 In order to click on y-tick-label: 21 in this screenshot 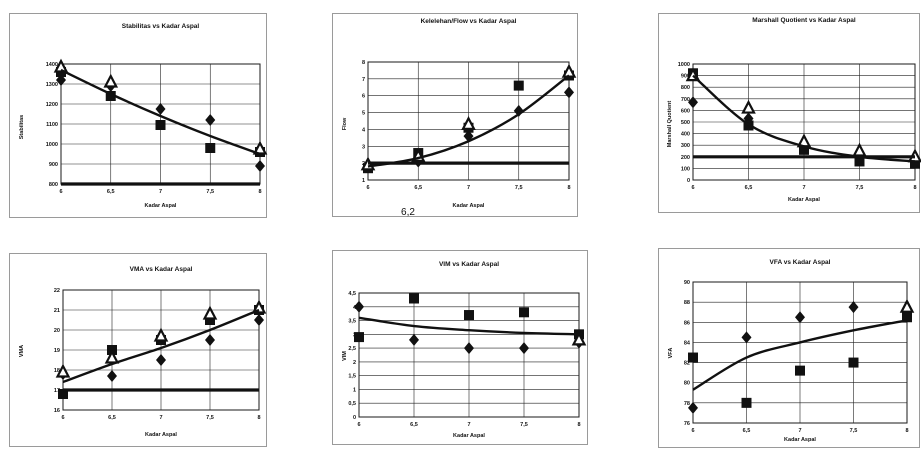, I will do `click(57, 311)`.